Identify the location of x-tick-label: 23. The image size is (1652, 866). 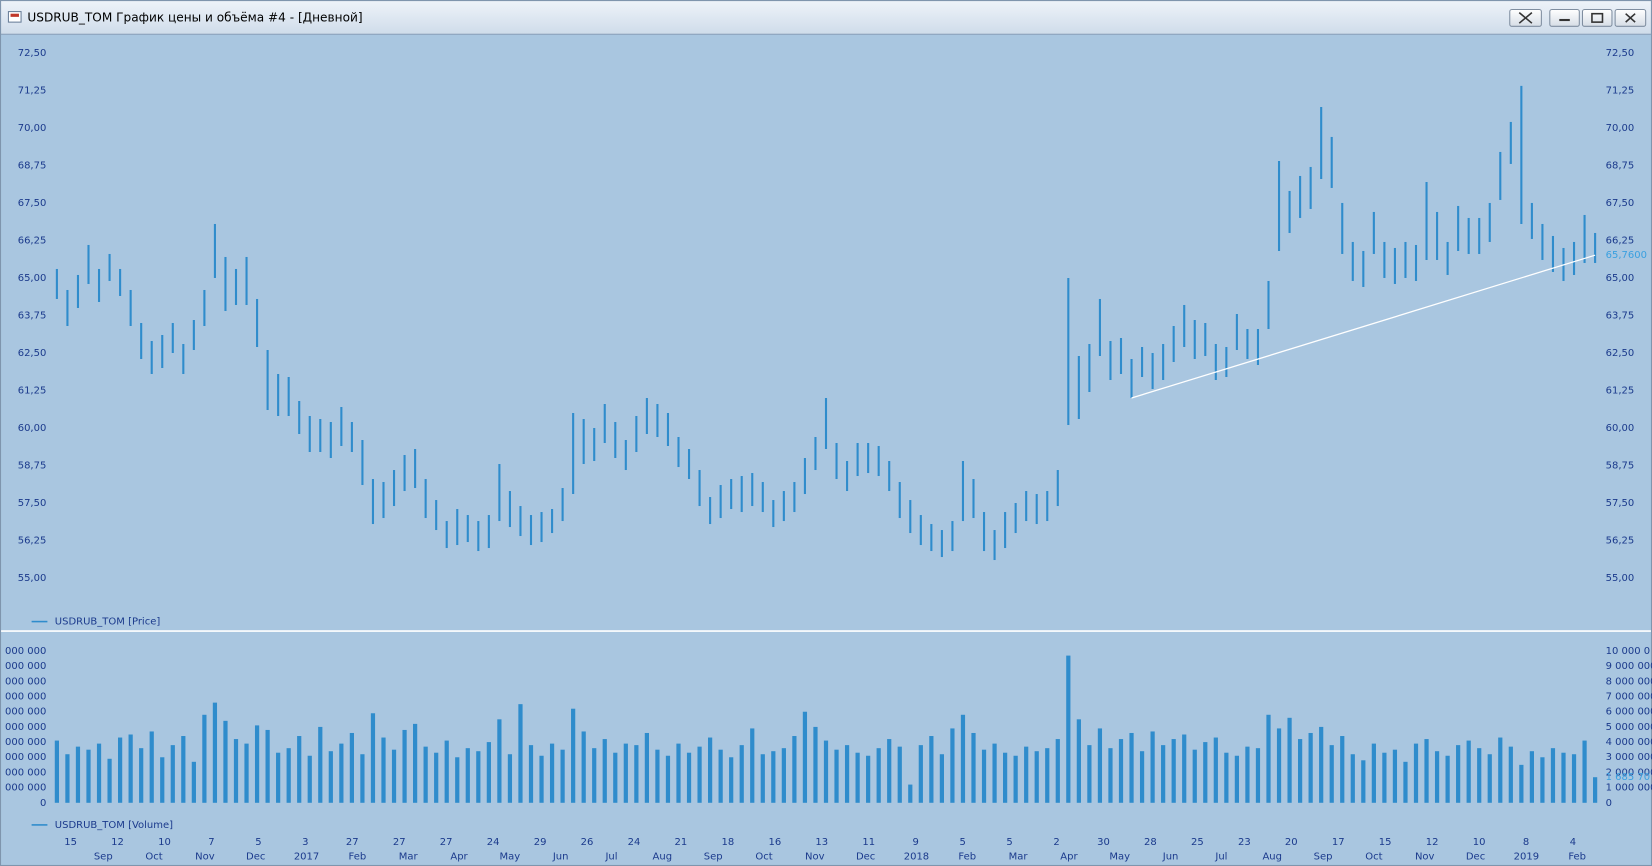
(1244, 842).